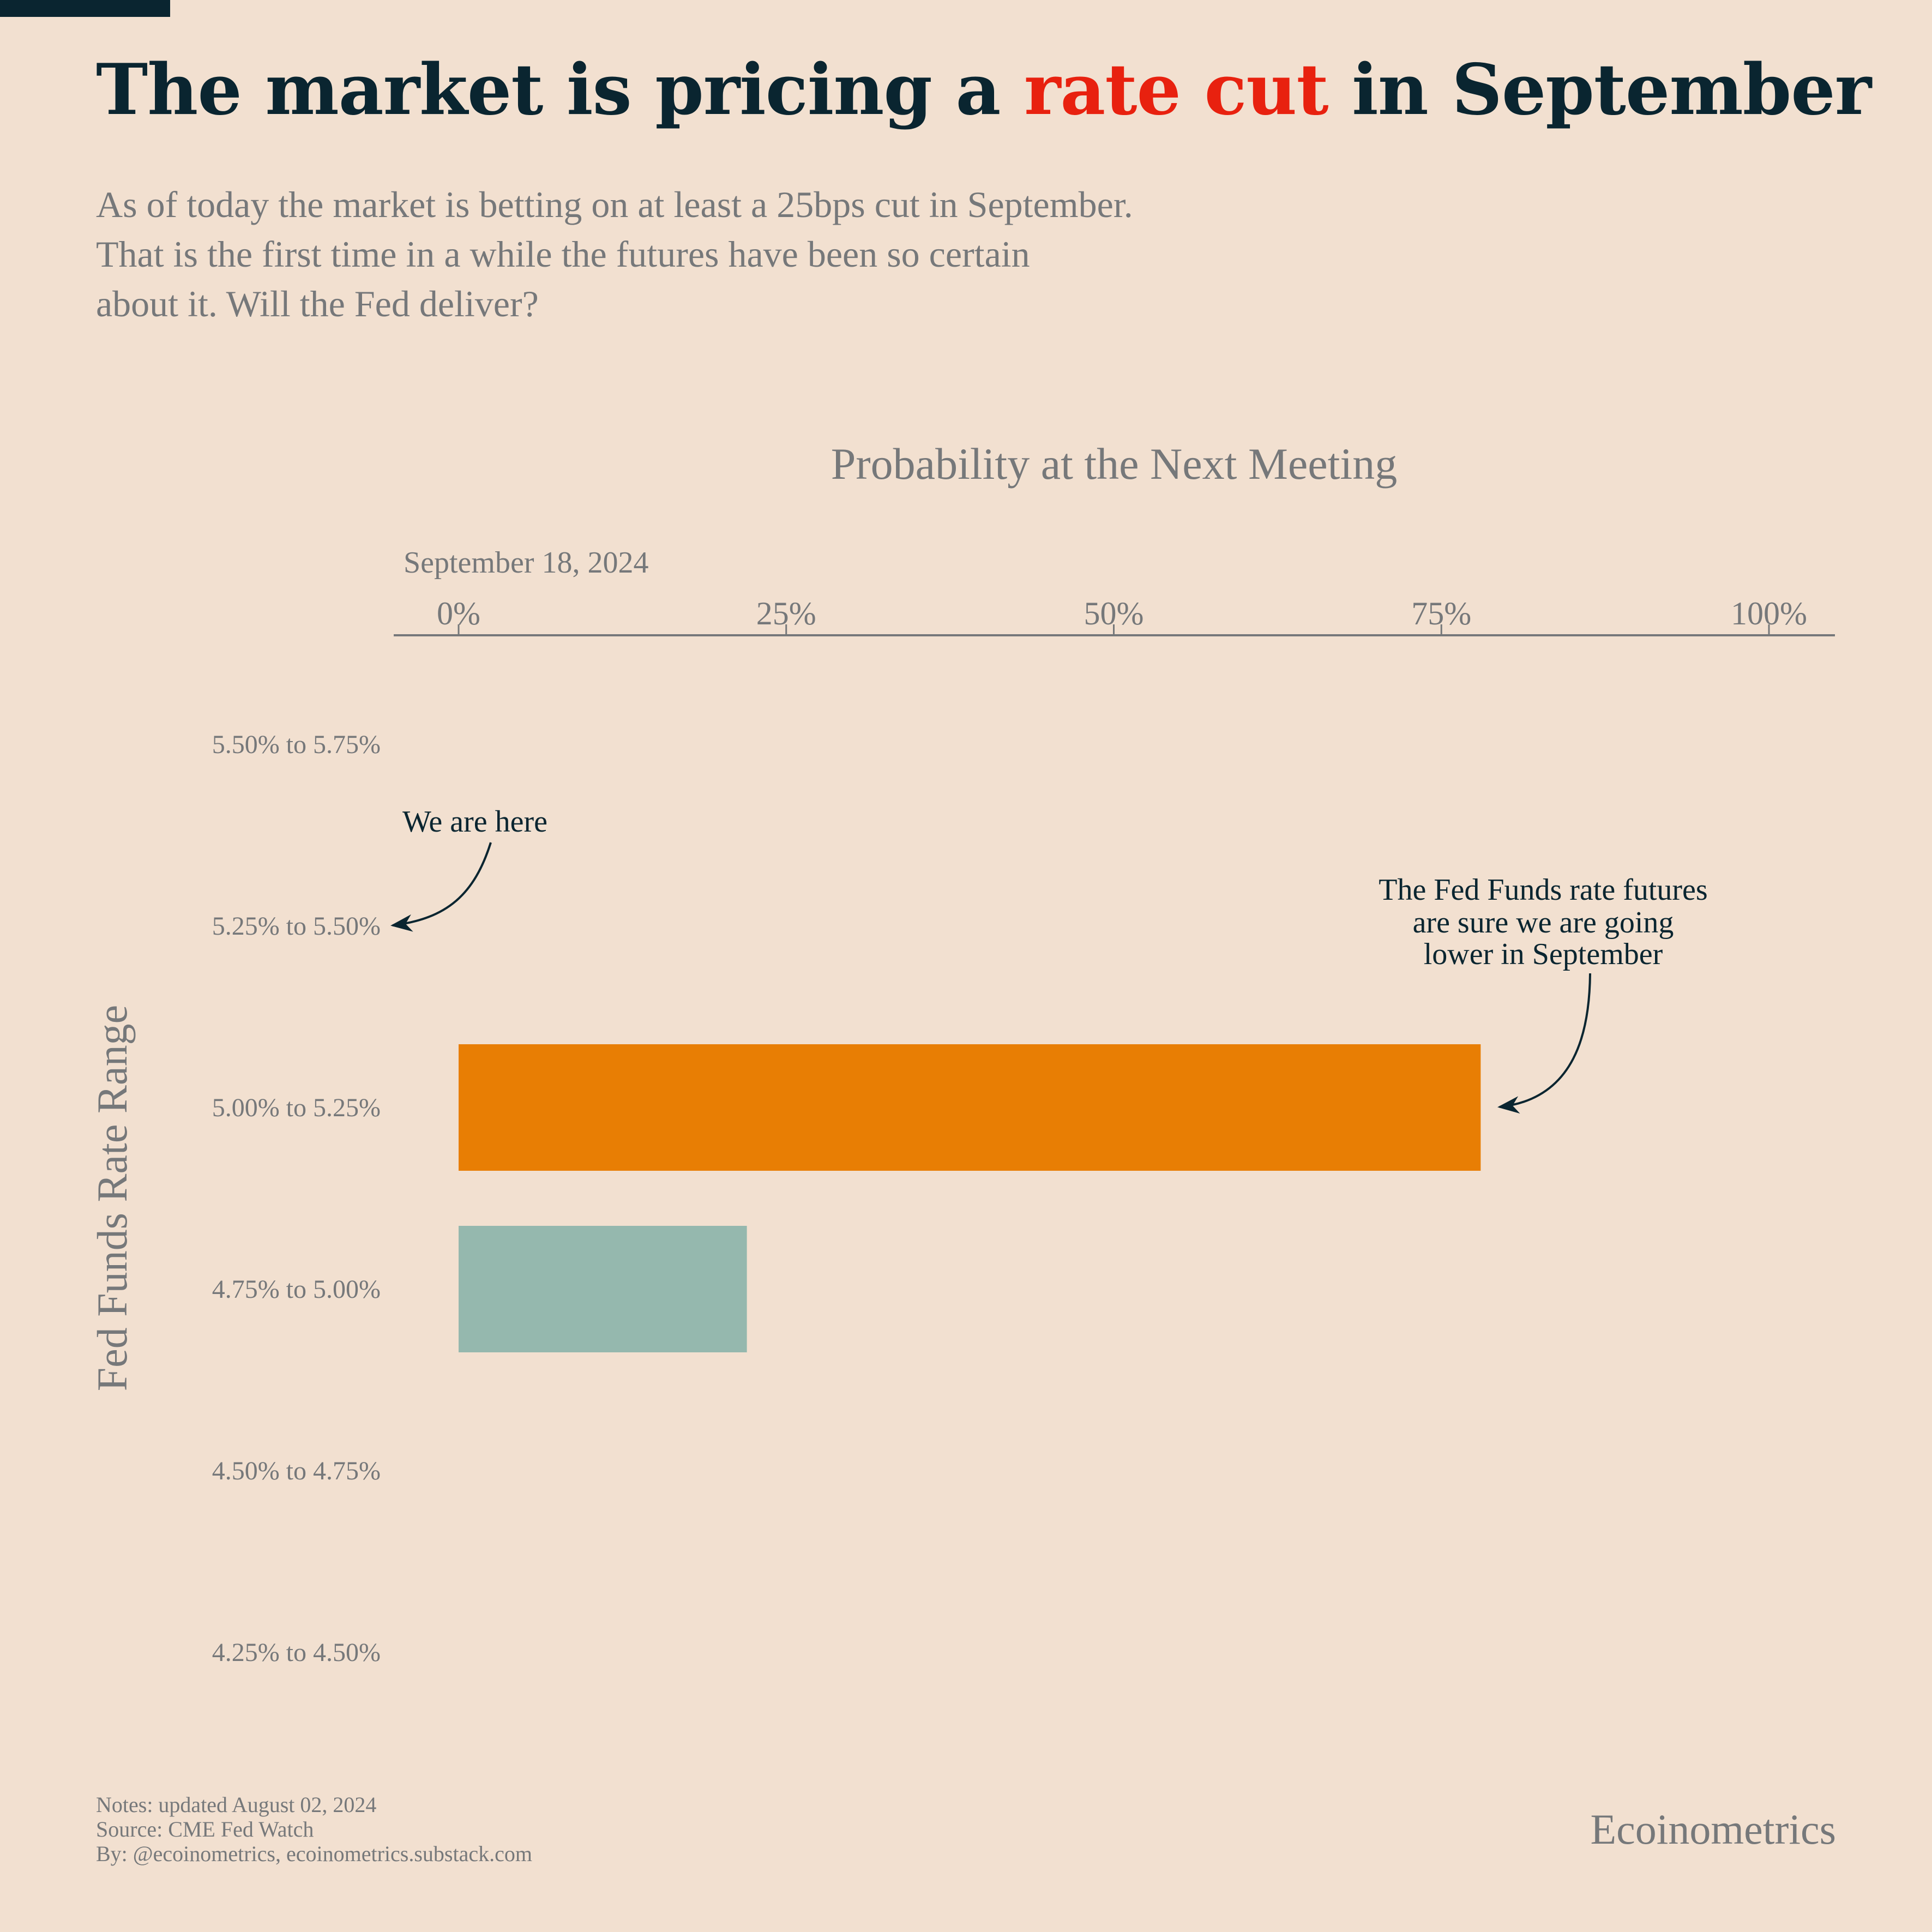  Describe the element at coordinates (296, 1470) in the screenshot. I see `category-label: 4.50% to 4.75%` at that location.